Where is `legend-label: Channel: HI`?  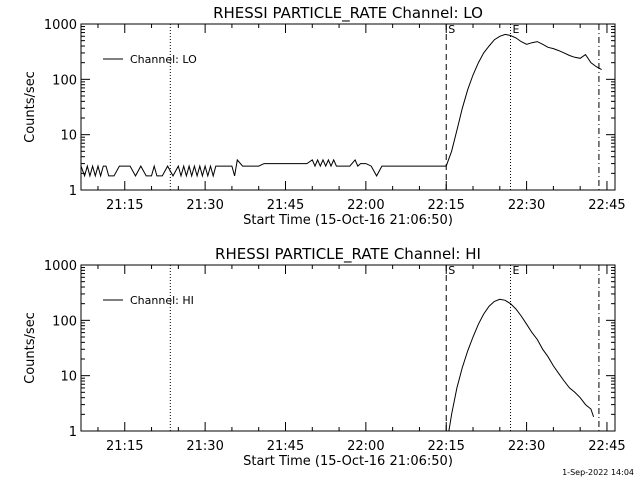 legend-label: Channel: HI is located at coordinates (162, 300).